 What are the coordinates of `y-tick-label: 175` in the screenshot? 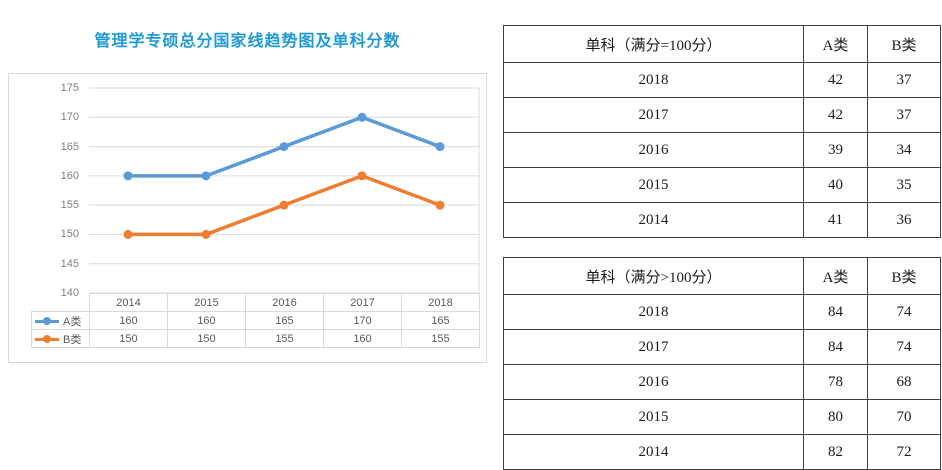 It's located at (69, 88).